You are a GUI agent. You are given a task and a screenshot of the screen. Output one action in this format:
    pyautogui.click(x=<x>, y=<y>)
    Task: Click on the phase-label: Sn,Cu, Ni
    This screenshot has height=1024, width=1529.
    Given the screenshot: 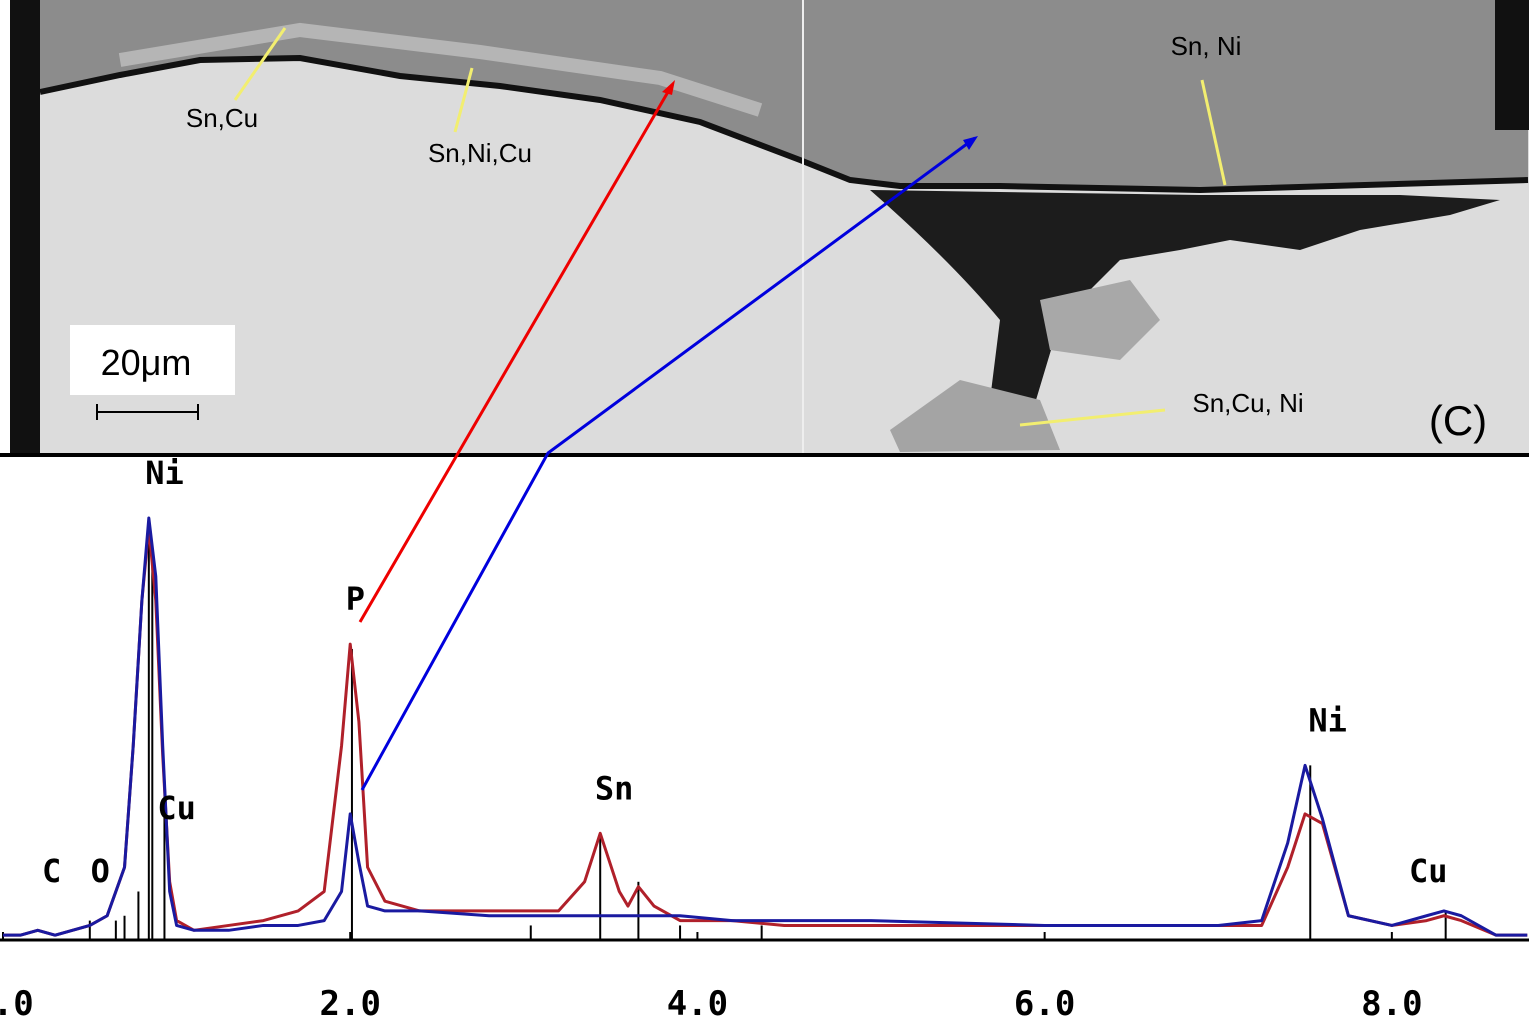 What is the action you would take?
    pyautogui.click(x=1247, y=403)
    